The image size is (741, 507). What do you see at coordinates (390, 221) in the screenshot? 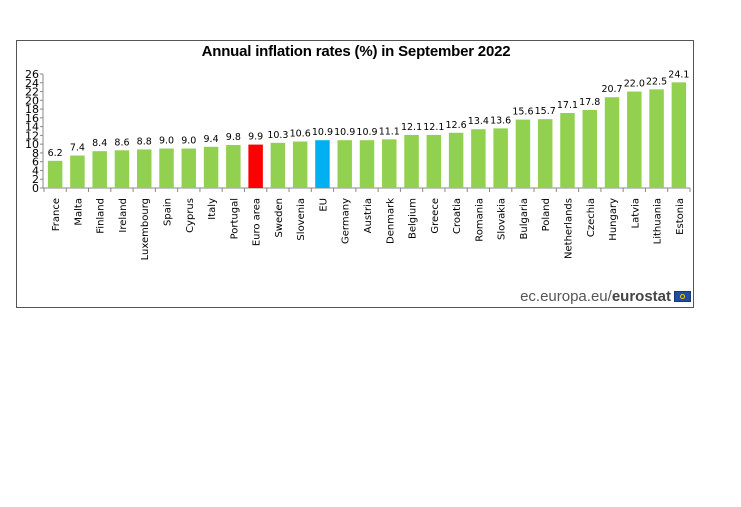
I see `x-tick-label: Denmark` at bounding box center [390, 221].